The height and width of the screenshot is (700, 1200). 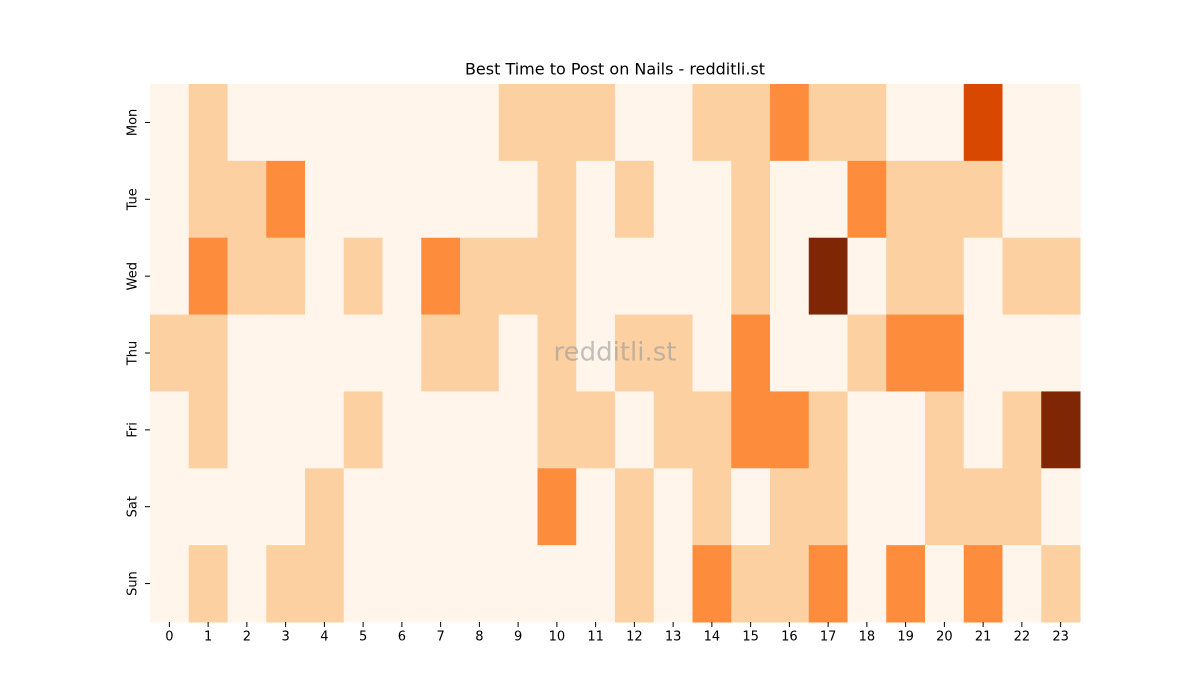 I want to click on x-tick-label: 4, so click(x=324, y=637).